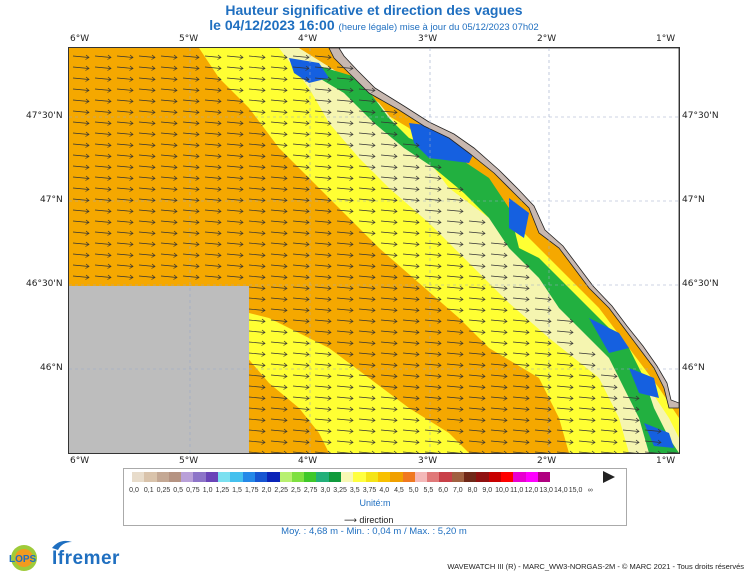 Image resolution: width=748 pixels, height=578 pixels. I want to click on color-bar-label: 4,0, so click(384, 490).